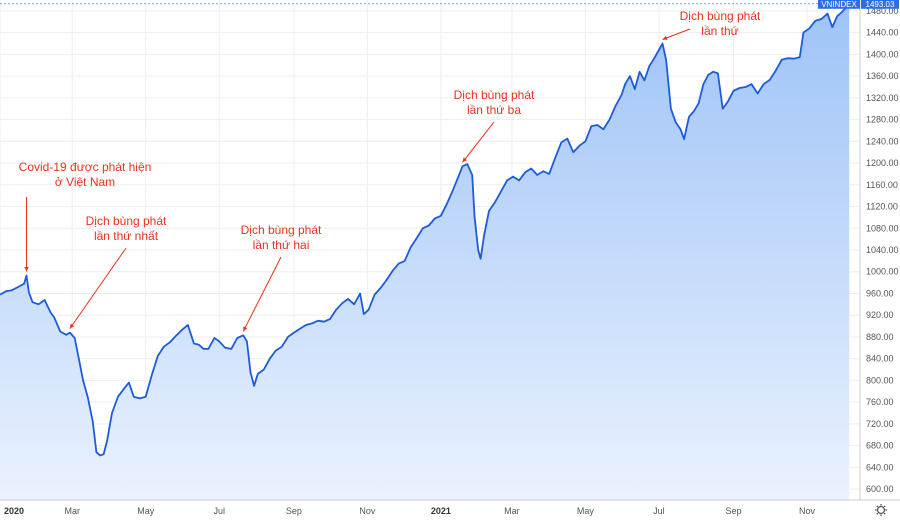 This screenshot has height=520, width=900. I want to click on annotation-text: lần thứ nhất, so click(126, 236).